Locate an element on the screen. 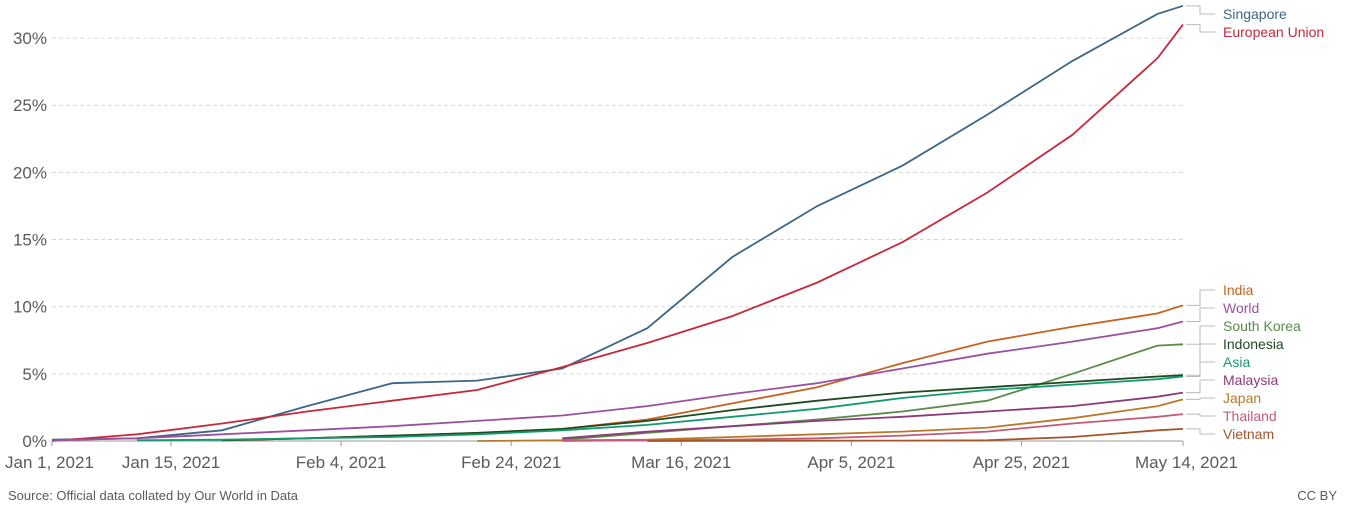 Image resolution: width=1346 pixels, height=506 pixels. x-tick-label: Apr 25, 2021 is located at coordinates (1021, 462).